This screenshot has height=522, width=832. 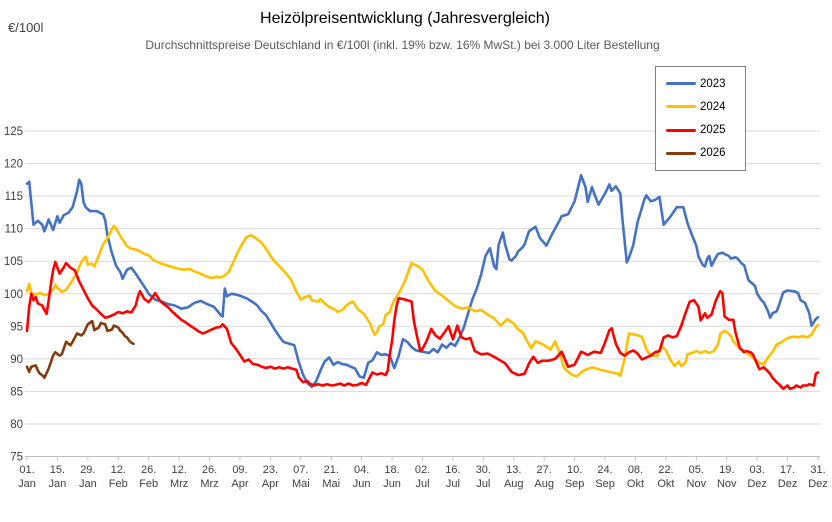 I want to click on y-tick-label-110: 110, so click(x=14, y=230).